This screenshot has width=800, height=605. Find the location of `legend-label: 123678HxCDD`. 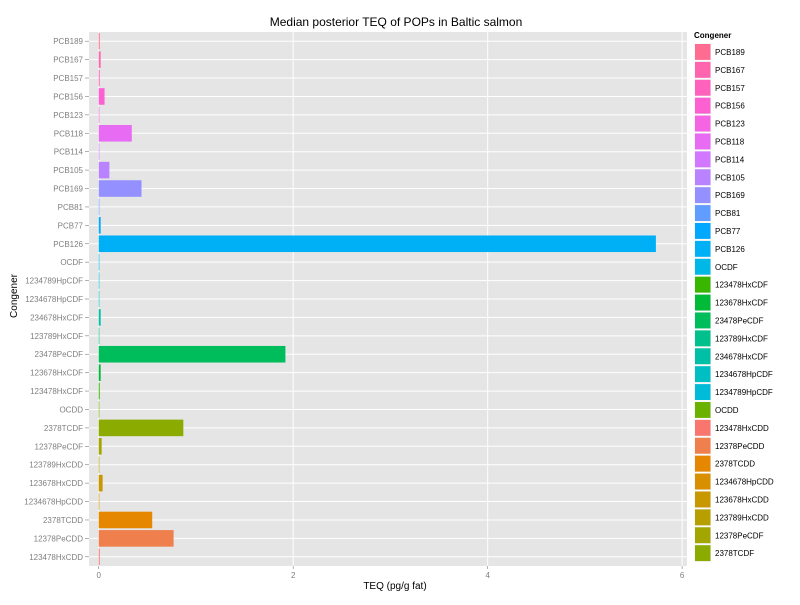

legend-label: 123678HxCDD is located at coordinates (742, 499).